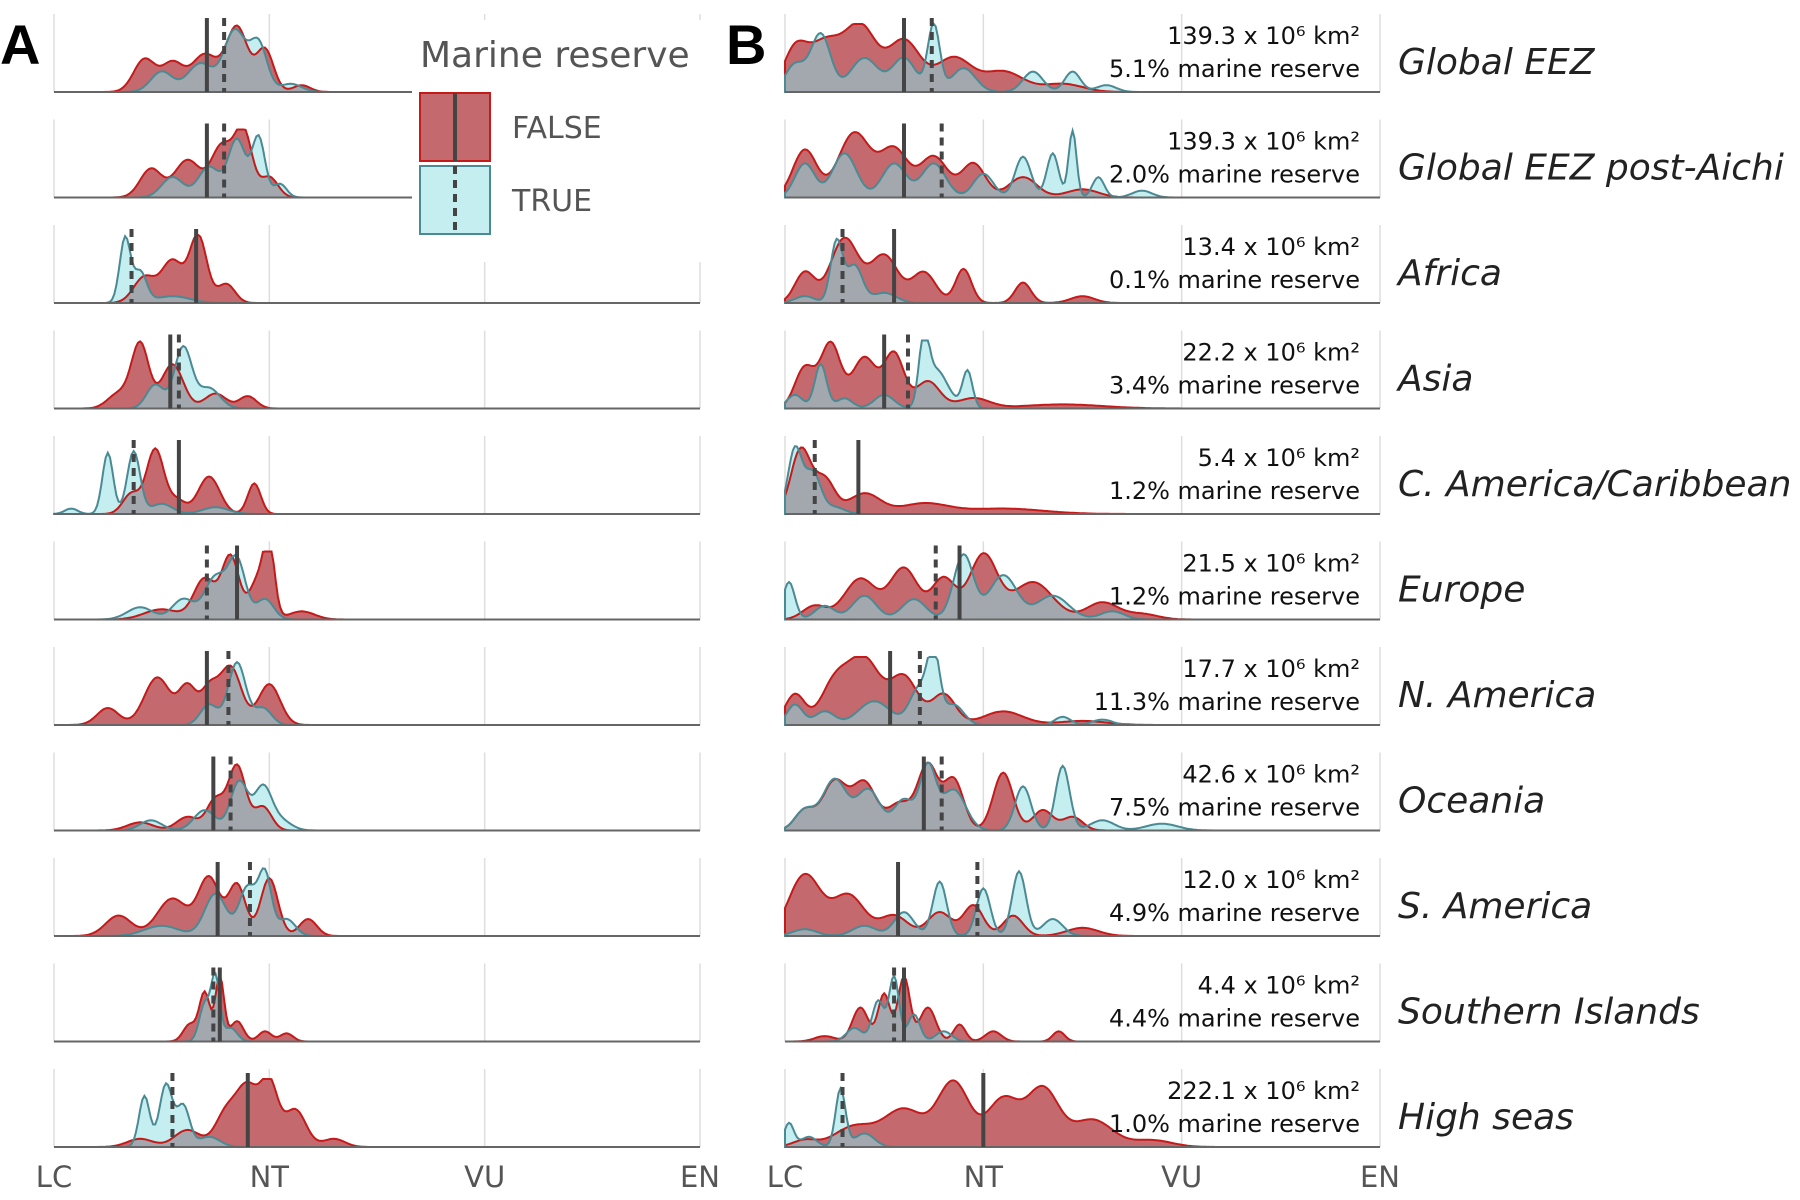 This screenshot has height=1200, width=1800. Describe the element at coordinates (1234, 808) in the screenshot. I see `panel-b-row-7-reserve-label: 7.5% marine reserve` at that location.